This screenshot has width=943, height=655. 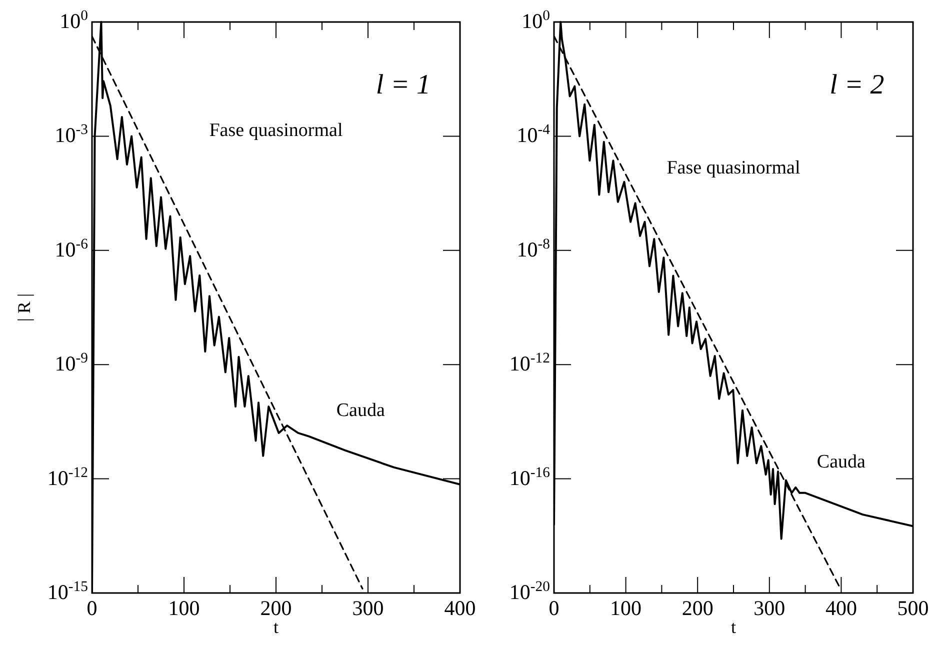 What do you see at coordinates (857, 84) in the screenshot?
I see `annotation: l = 2` at bounding box center [857, 84].